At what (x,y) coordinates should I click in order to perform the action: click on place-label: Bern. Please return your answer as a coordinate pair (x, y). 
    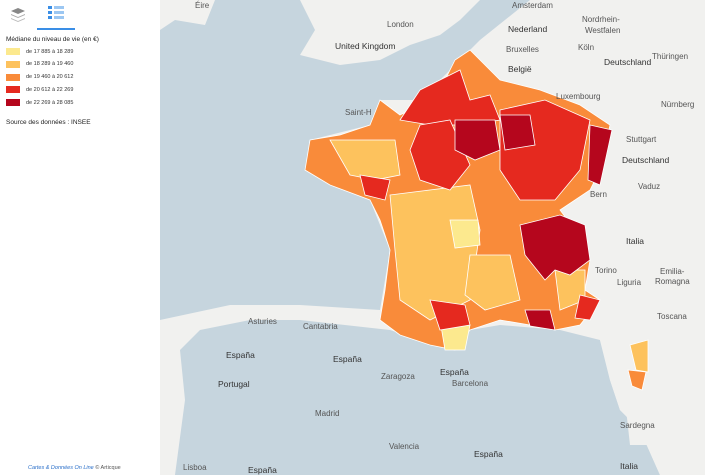
    Looking at the image, I should click on (598, 194).